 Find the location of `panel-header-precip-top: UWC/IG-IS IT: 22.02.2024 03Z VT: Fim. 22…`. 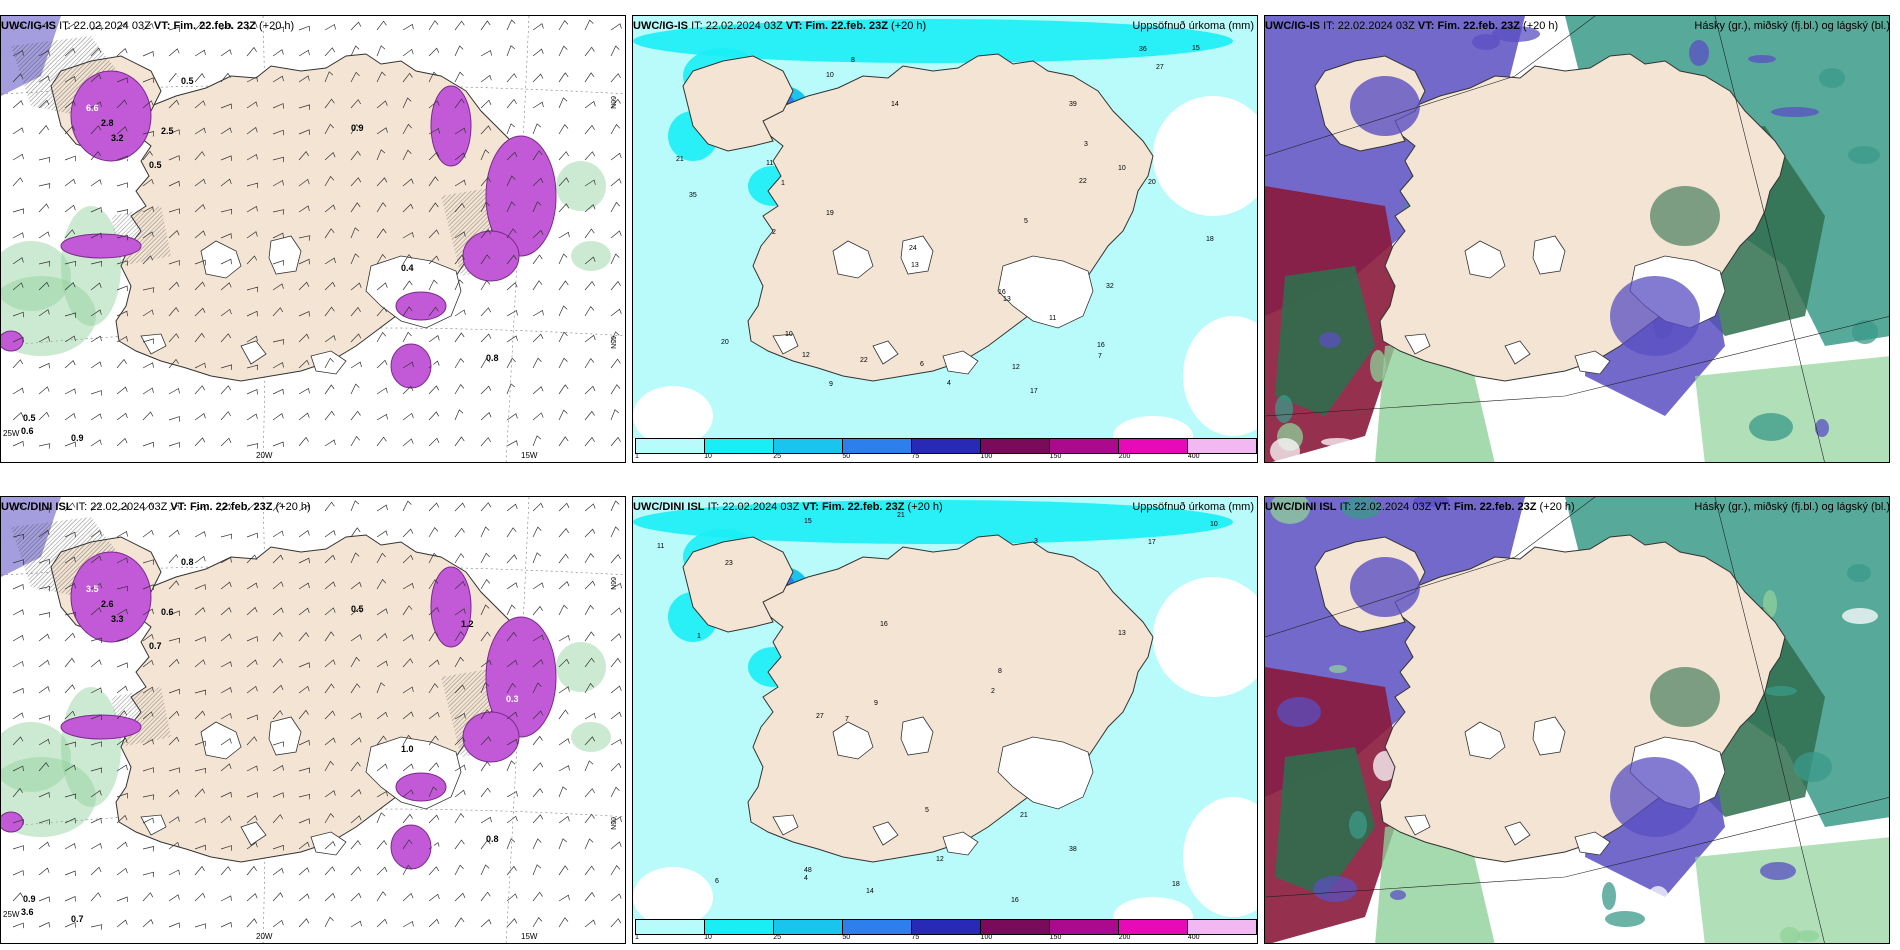

panel-header-precip-top: UWC/IG-IS IT: 22.02.2024 03Z VT: Fim. 22… is located at coordinates (945, 26).